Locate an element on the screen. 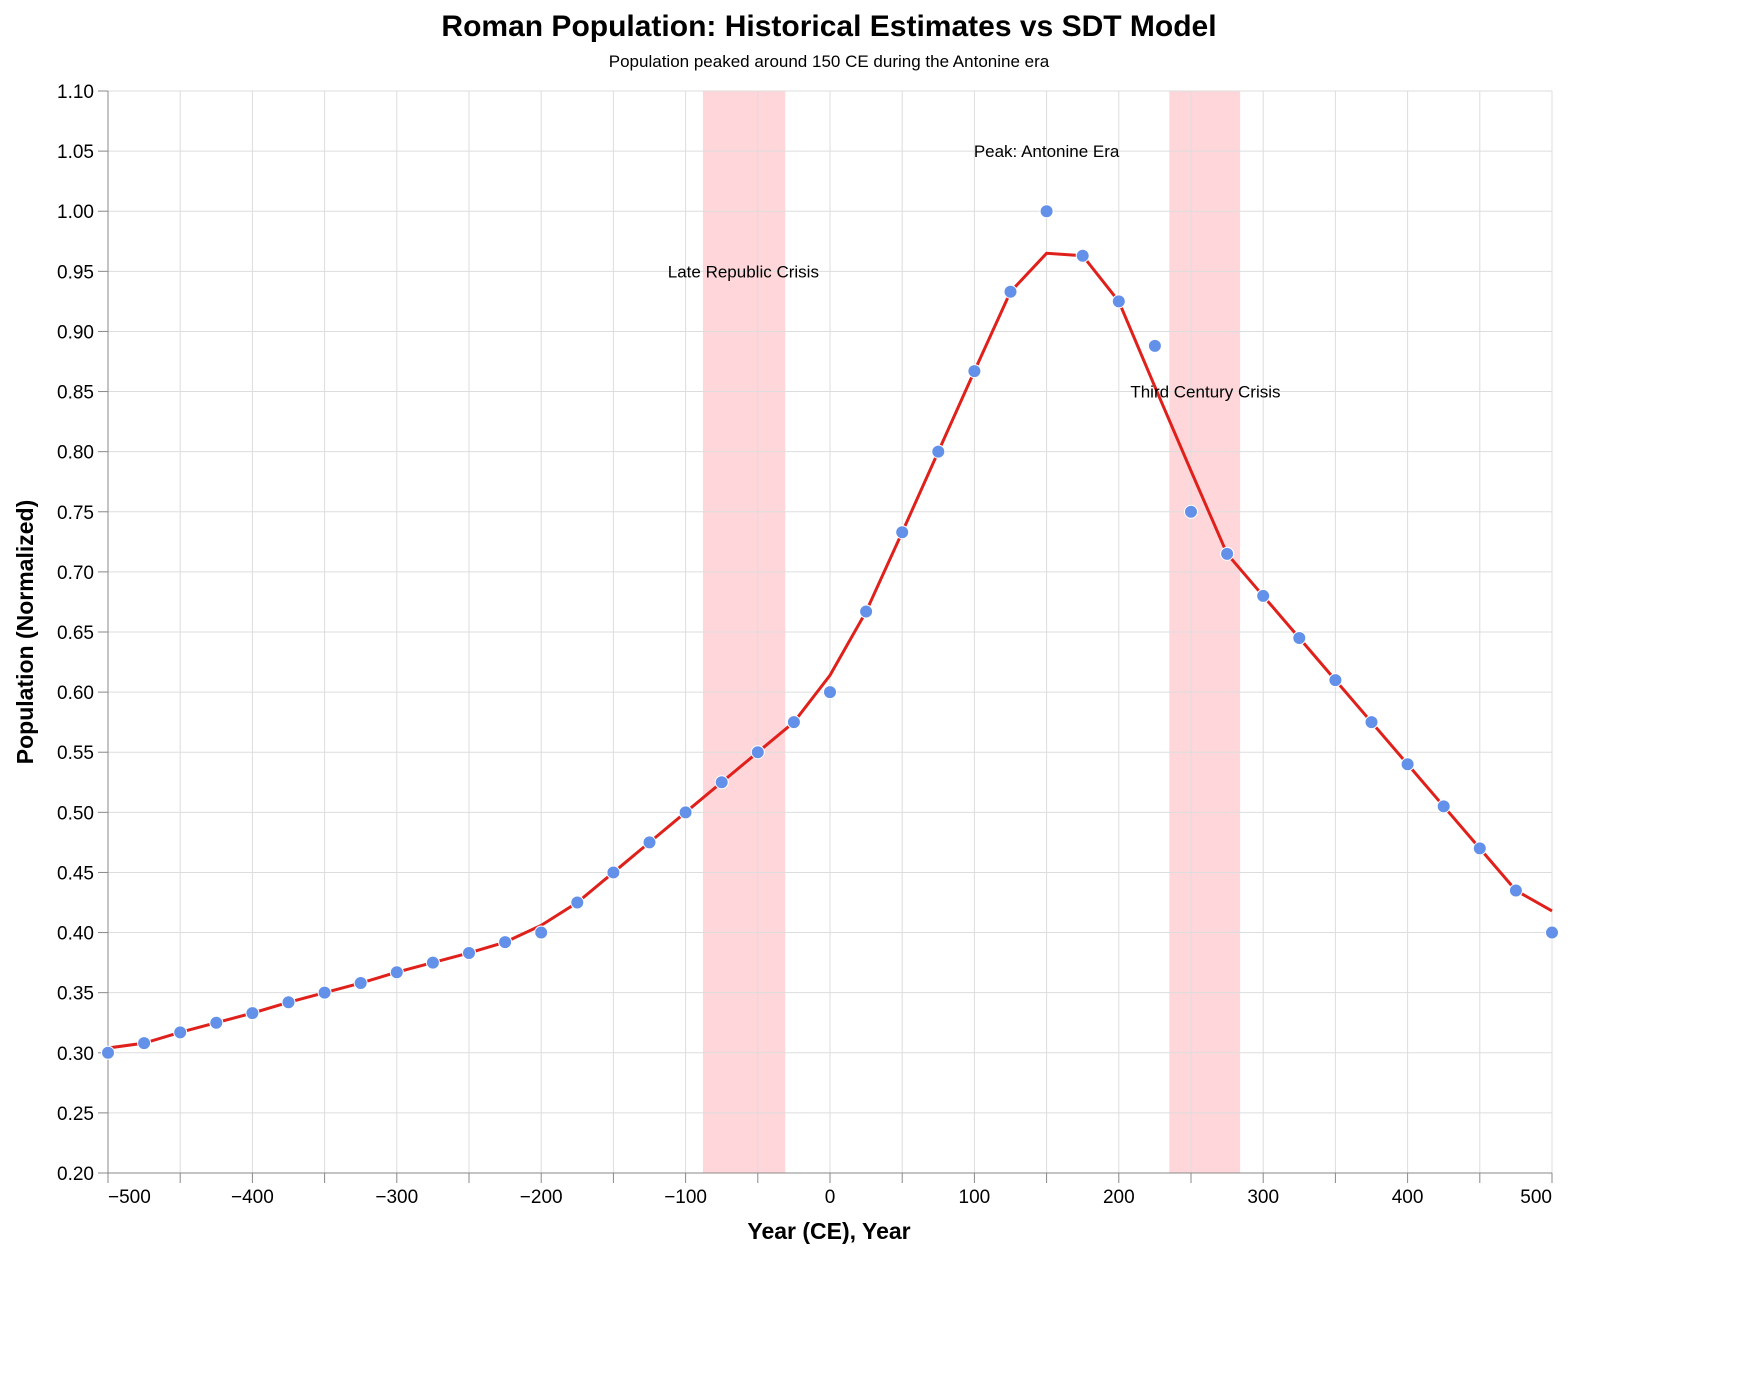 The width and height of the screenshot is (1738, 1397). x-tick-label: −400 is located at coordinates (252, 1197).